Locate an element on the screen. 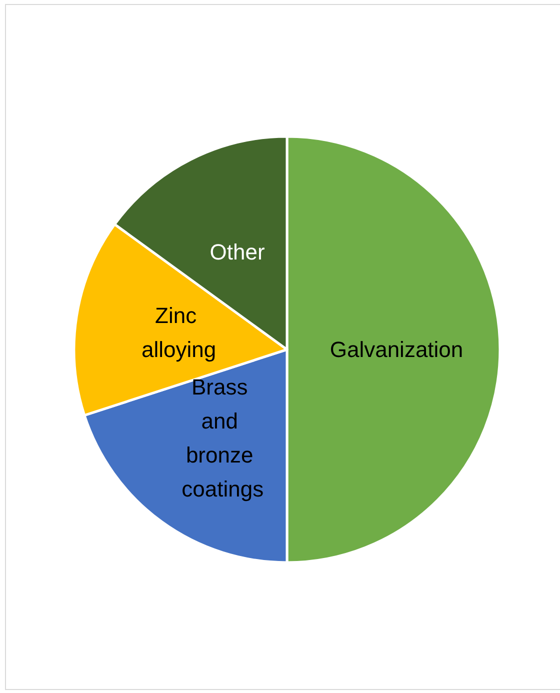 This screenshot has height=693, width=560. slice-label: Brass and bronze coatings is located at coordinates (223, 438).